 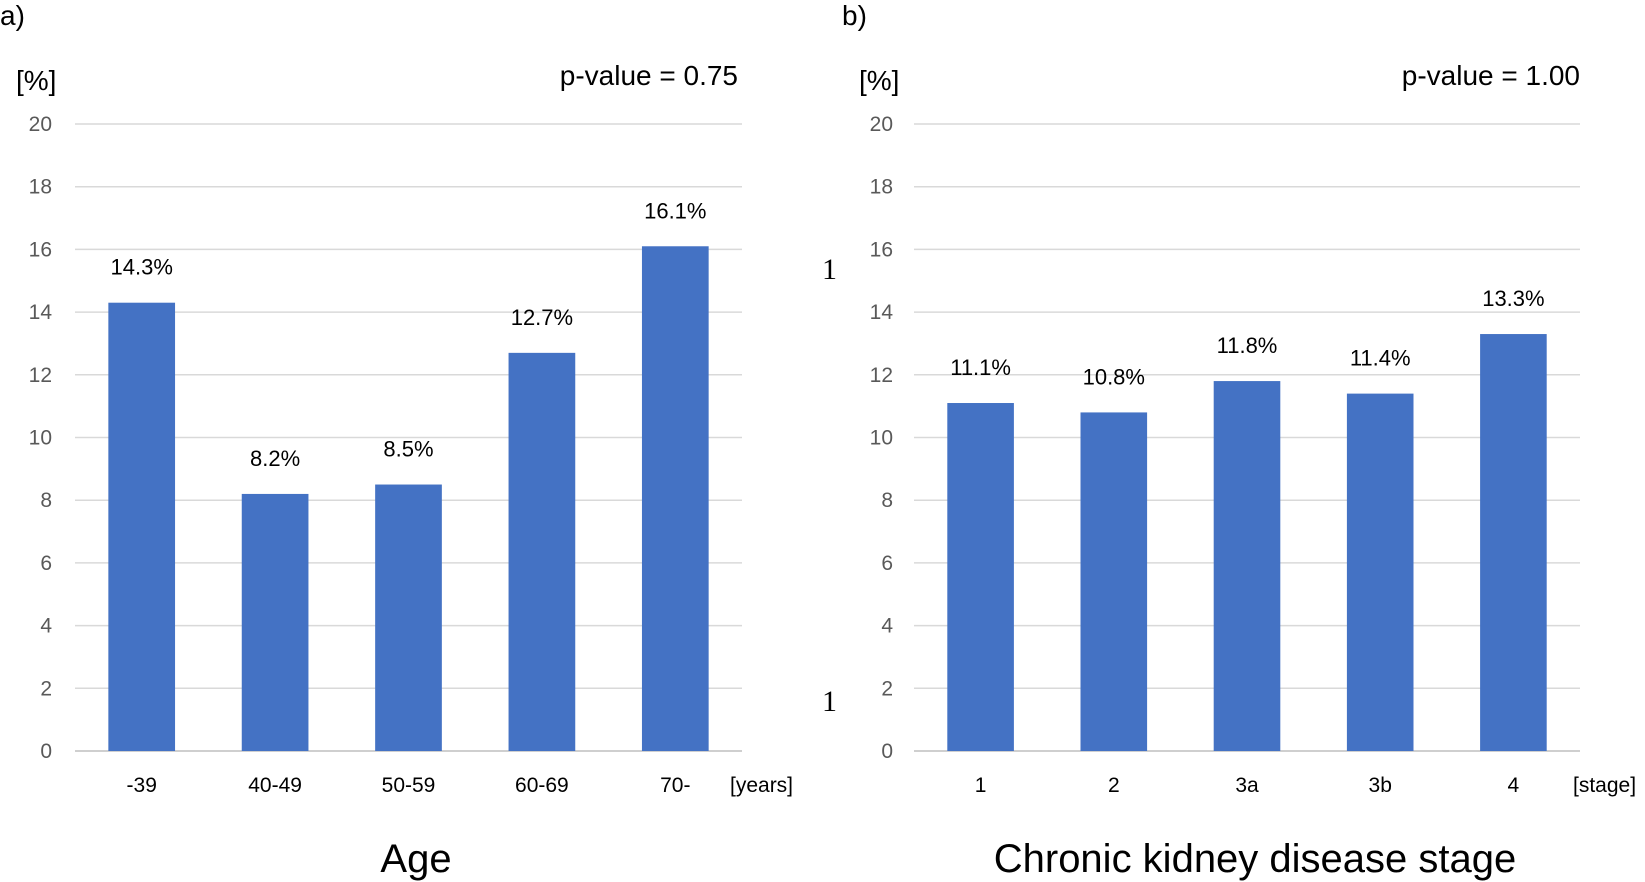 I want to click on data-label: 16.1%, so click(x=675, y=210).